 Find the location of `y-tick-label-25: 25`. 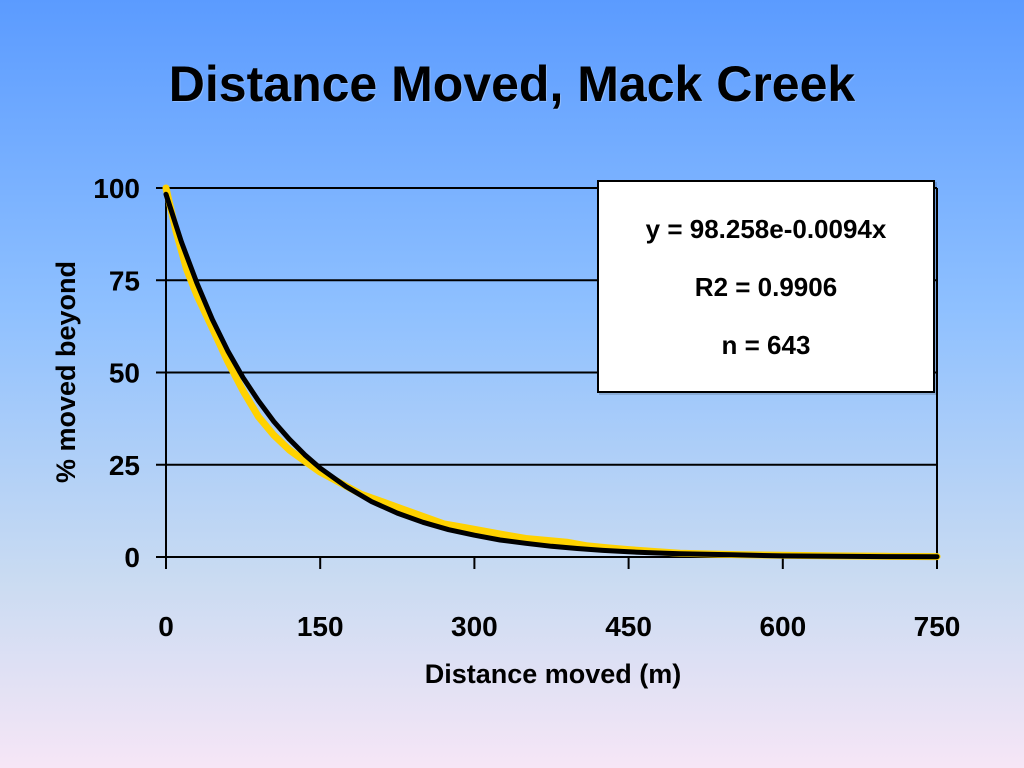

y-tick-label-25: 25 is located at coordinates (124, 465).